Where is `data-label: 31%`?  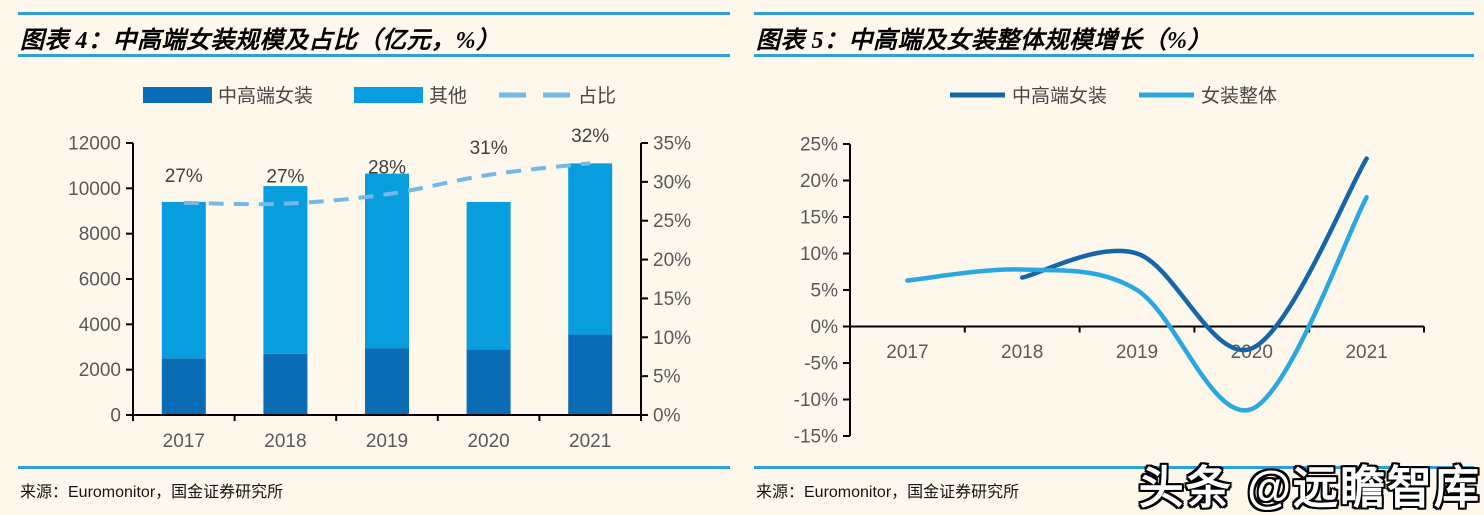
data-label: 31% is located at coordinates (489, 148).